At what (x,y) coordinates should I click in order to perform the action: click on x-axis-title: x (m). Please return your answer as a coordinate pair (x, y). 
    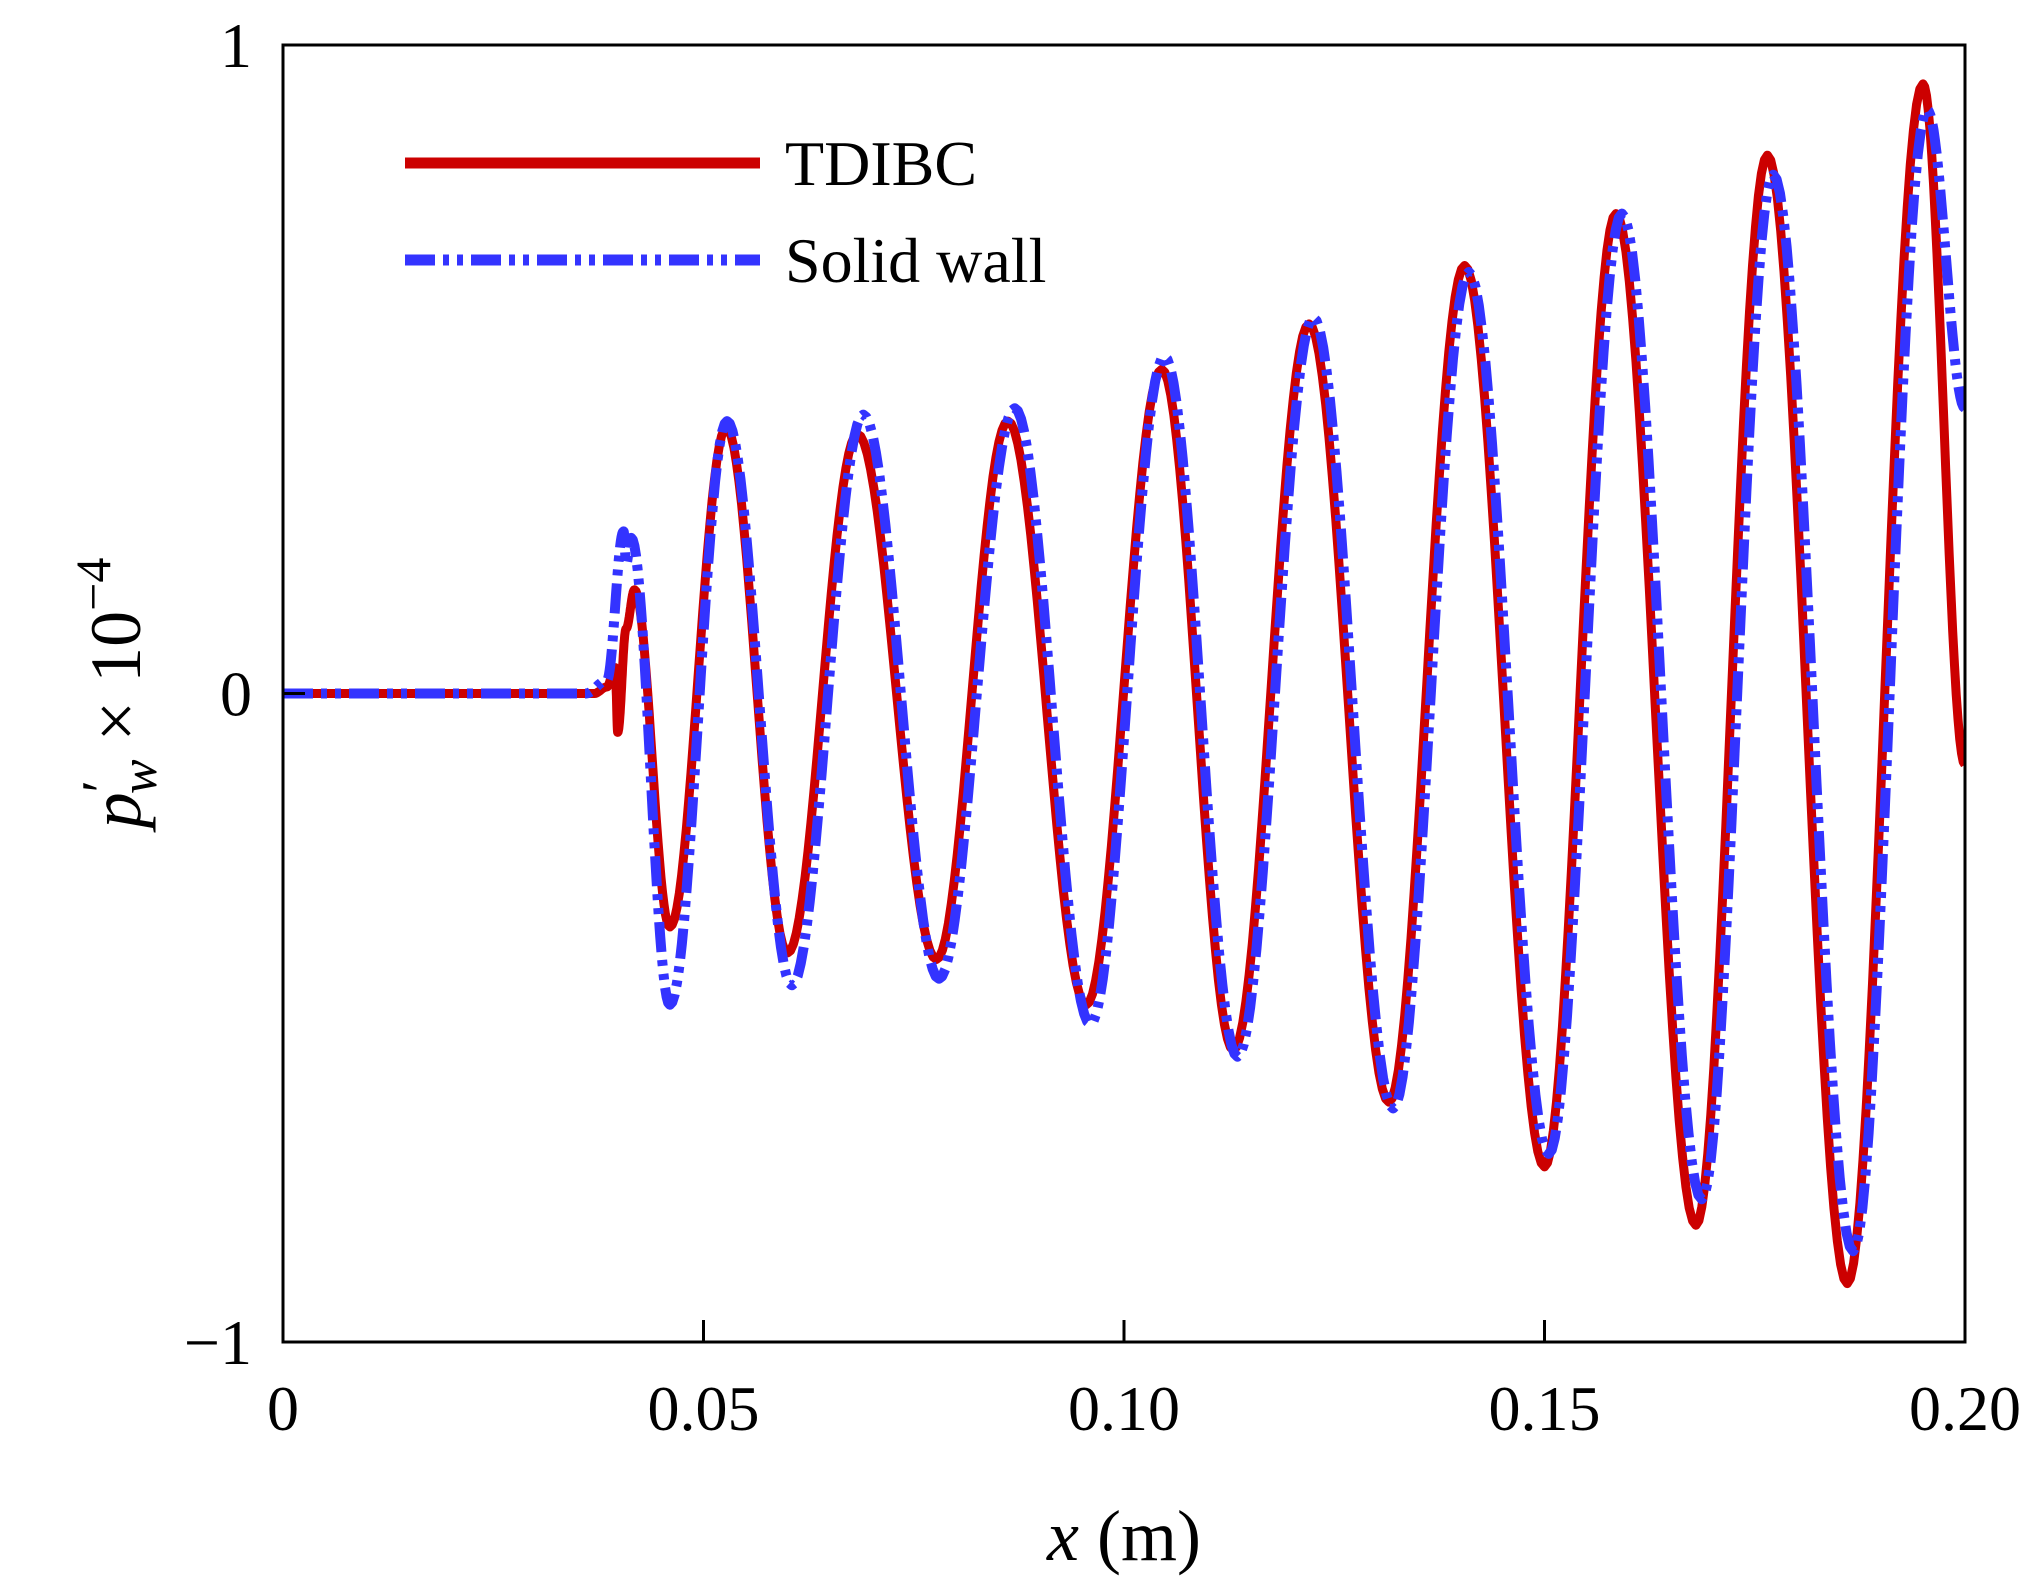
    Looking at the image, I should click on (1123, 1536).